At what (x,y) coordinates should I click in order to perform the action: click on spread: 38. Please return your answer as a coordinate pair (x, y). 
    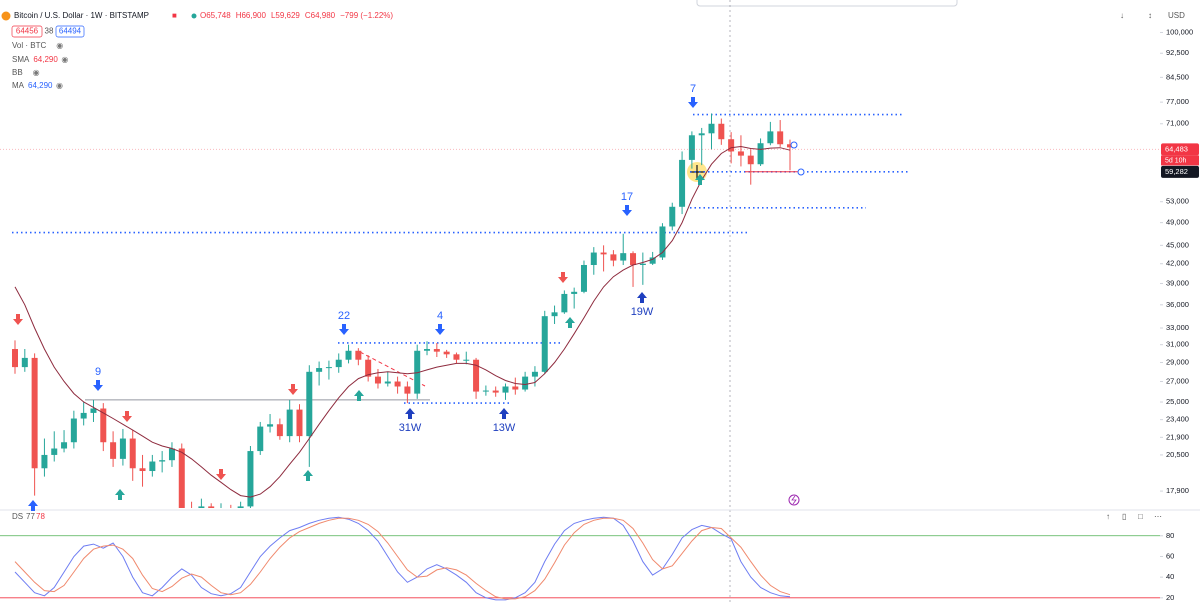
    Looking at the image, I should click on (49, 31).